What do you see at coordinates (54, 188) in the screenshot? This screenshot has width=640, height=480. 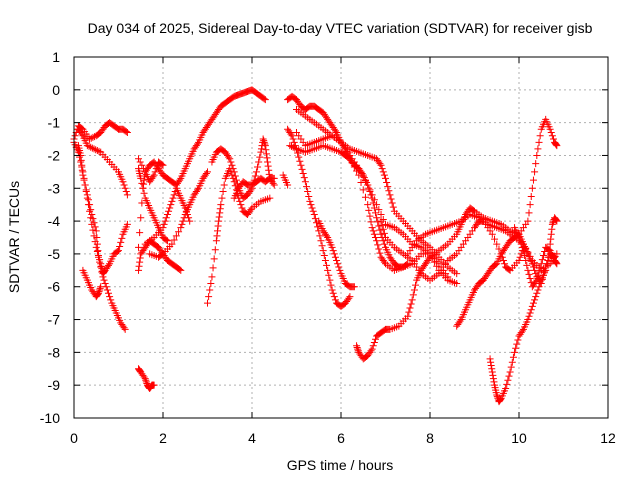 I see `y-tick-label: -3` at bounding box center [54, 188].